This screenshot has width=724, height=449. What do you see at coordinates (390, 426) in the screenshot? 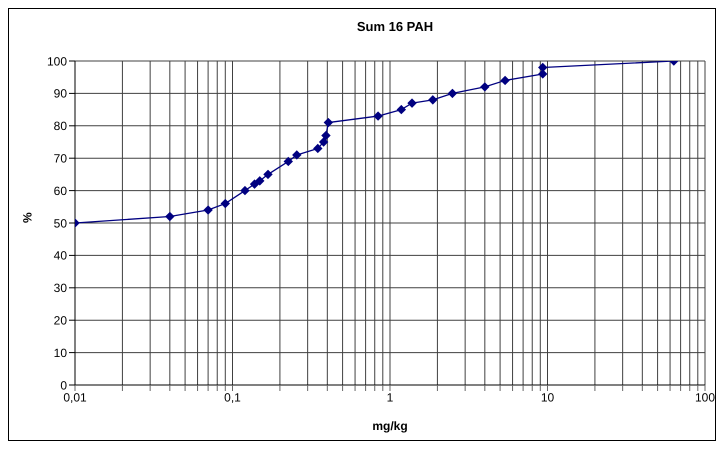
I see `x-axis-title: mg/kg` at bounding box center [390, 426].